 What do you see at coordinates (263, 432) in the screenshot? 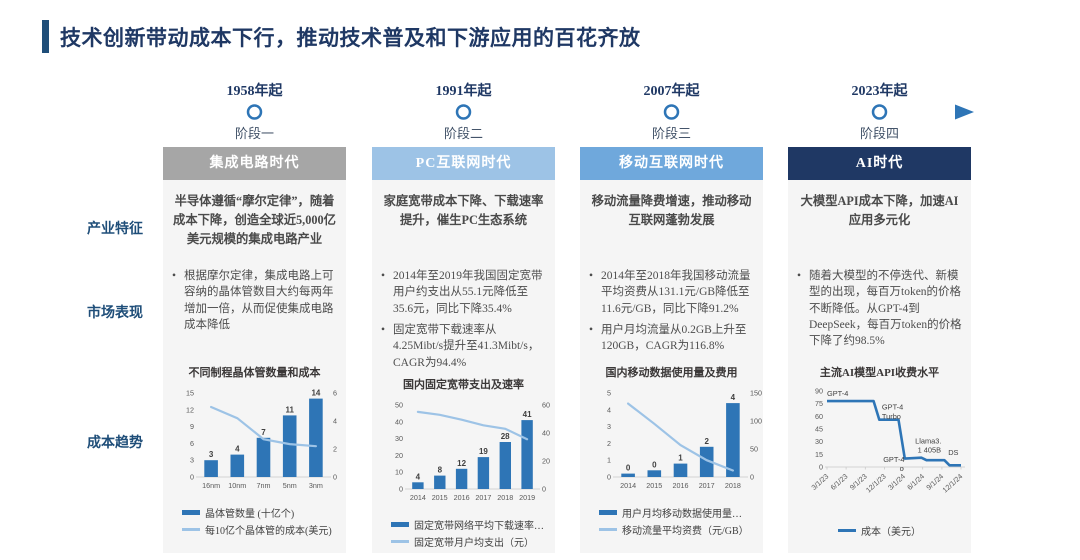
I see `svg-text: 7` at bounding box center [263, 432].